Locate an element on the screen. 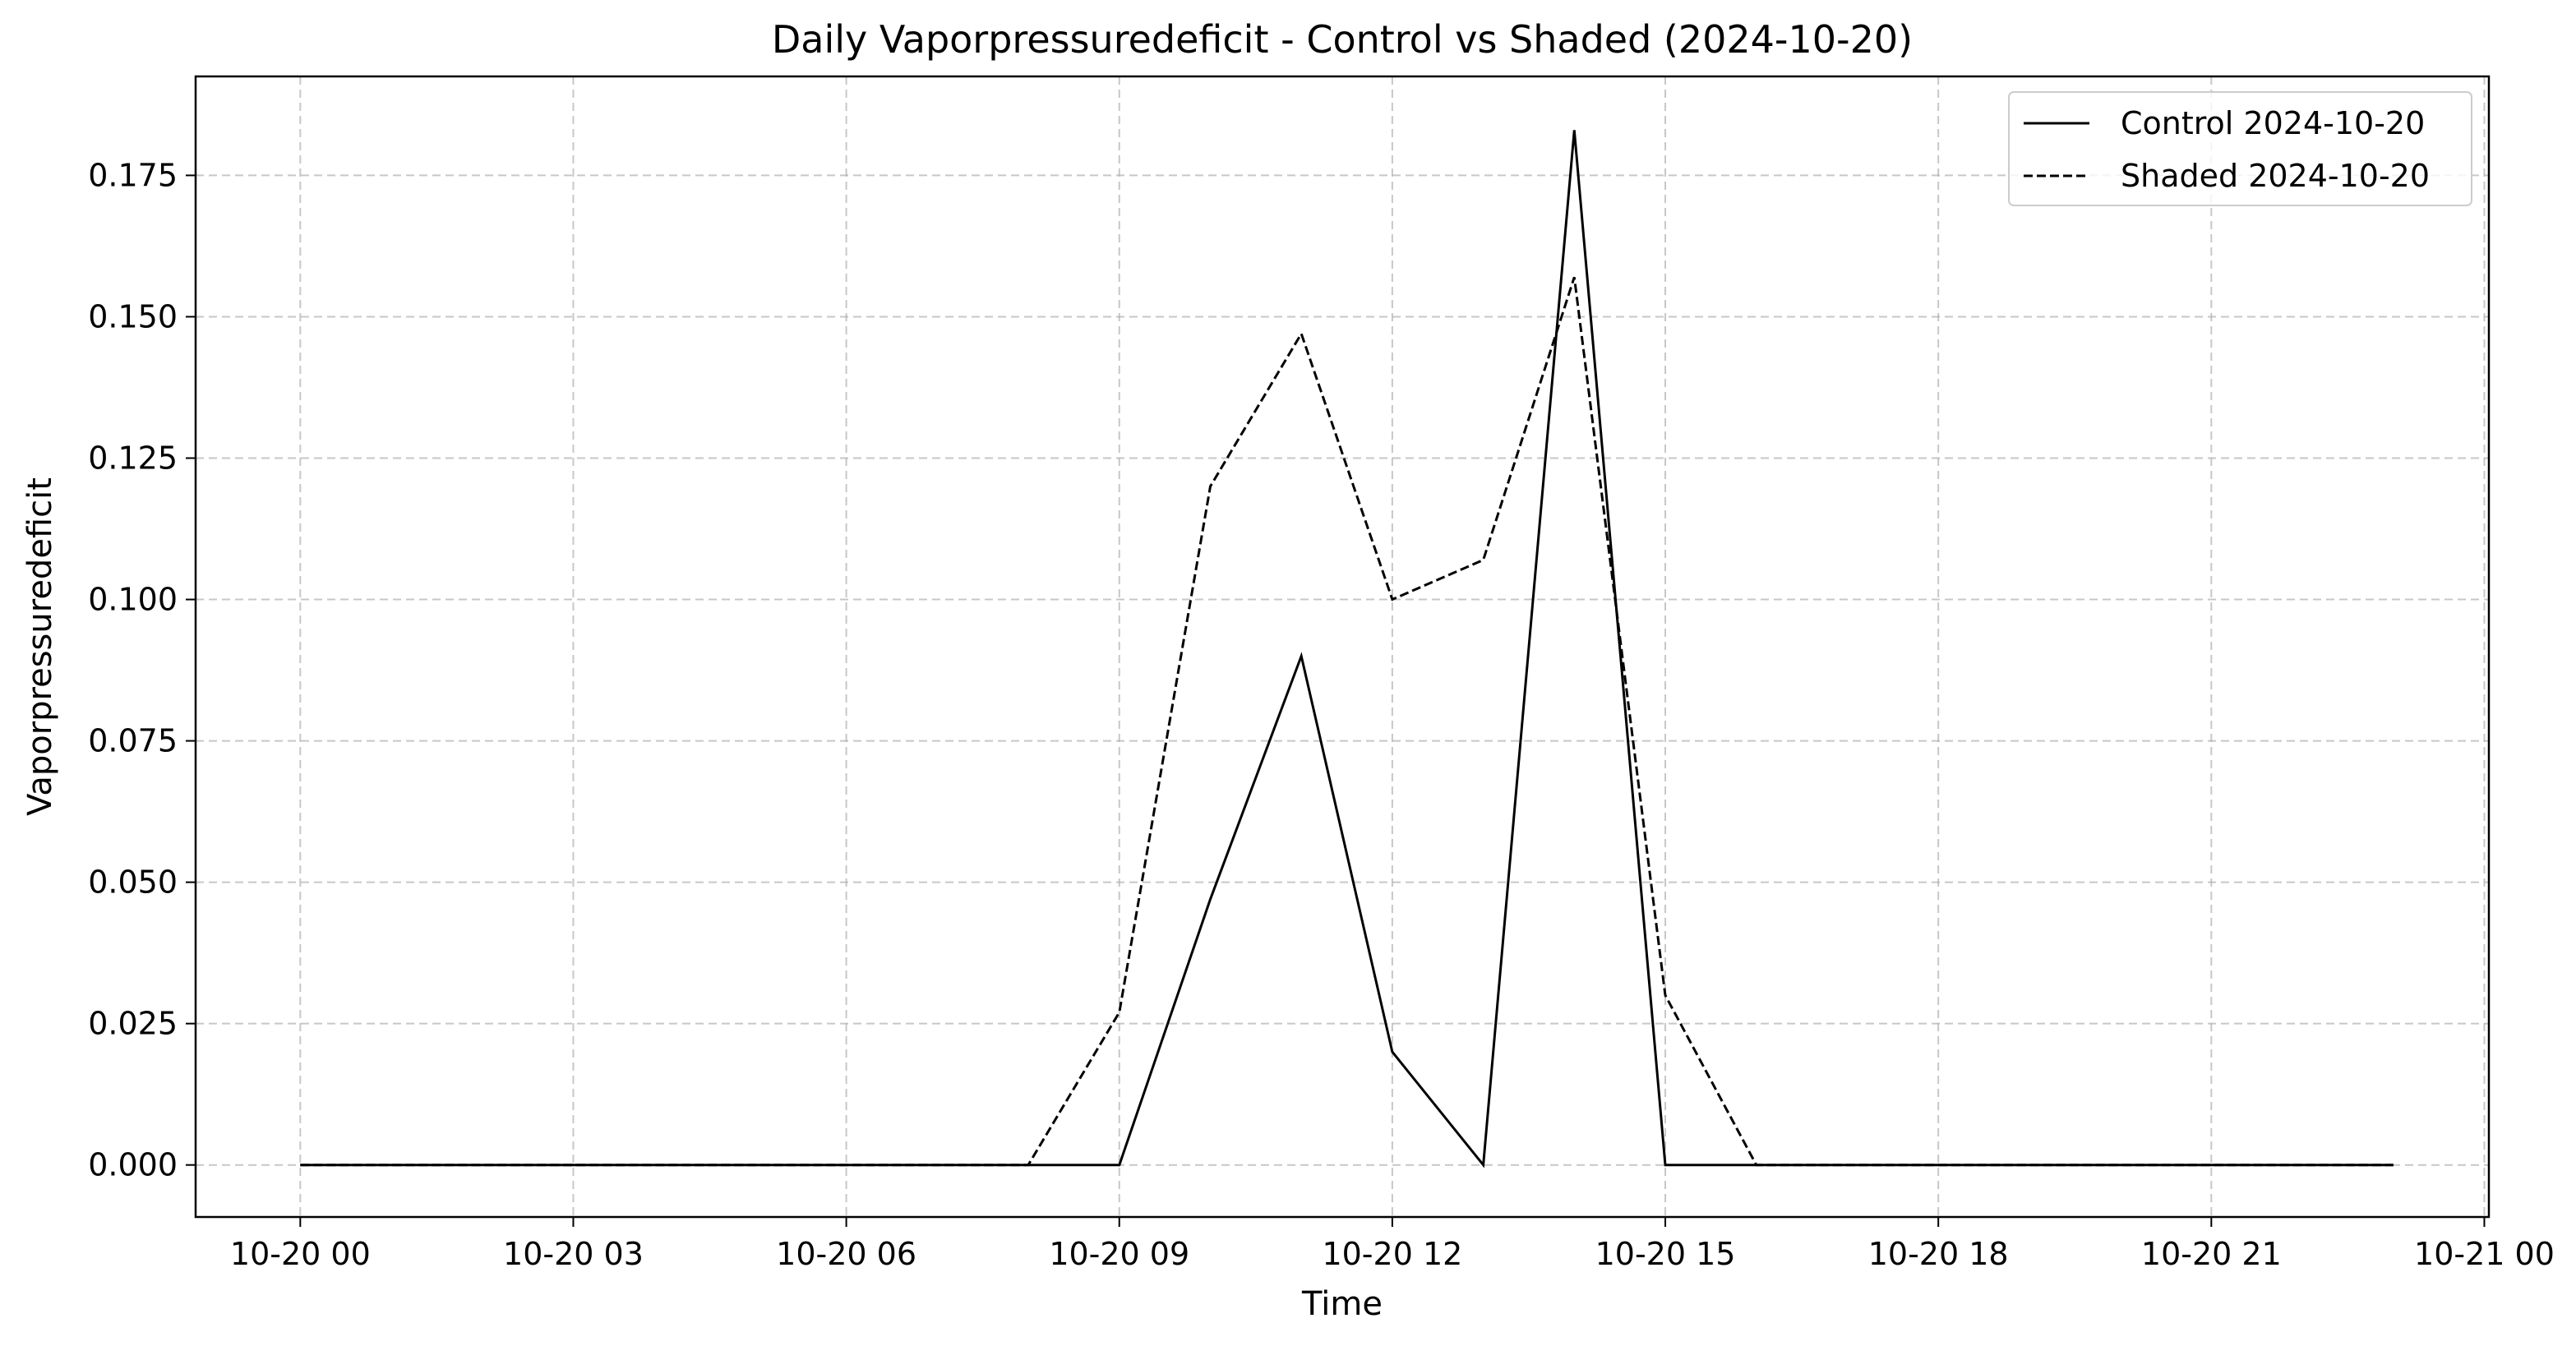 The image size is (2576, 1346). x-tick-label: 10-20 06 is located at coordinates (846, 1254).